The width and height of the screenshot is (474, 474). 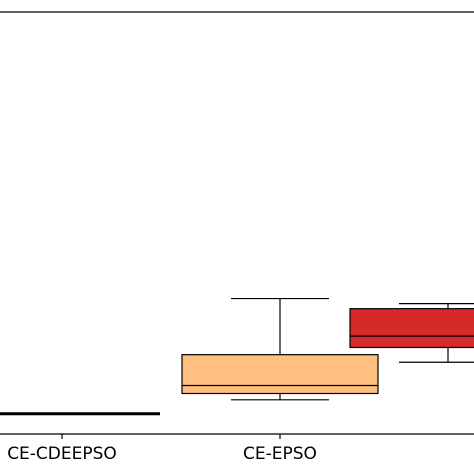 What do you see at coordinates (62, 454) in the screenshot?
I see `x-tick-label: CE-CDEEPSO` at bounding box center [62, 454].